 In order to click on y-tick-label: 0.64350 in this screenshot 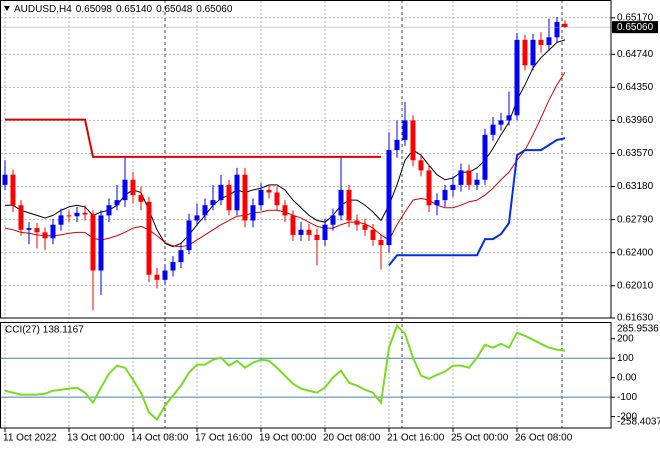, I will do `click(635, 87)`.